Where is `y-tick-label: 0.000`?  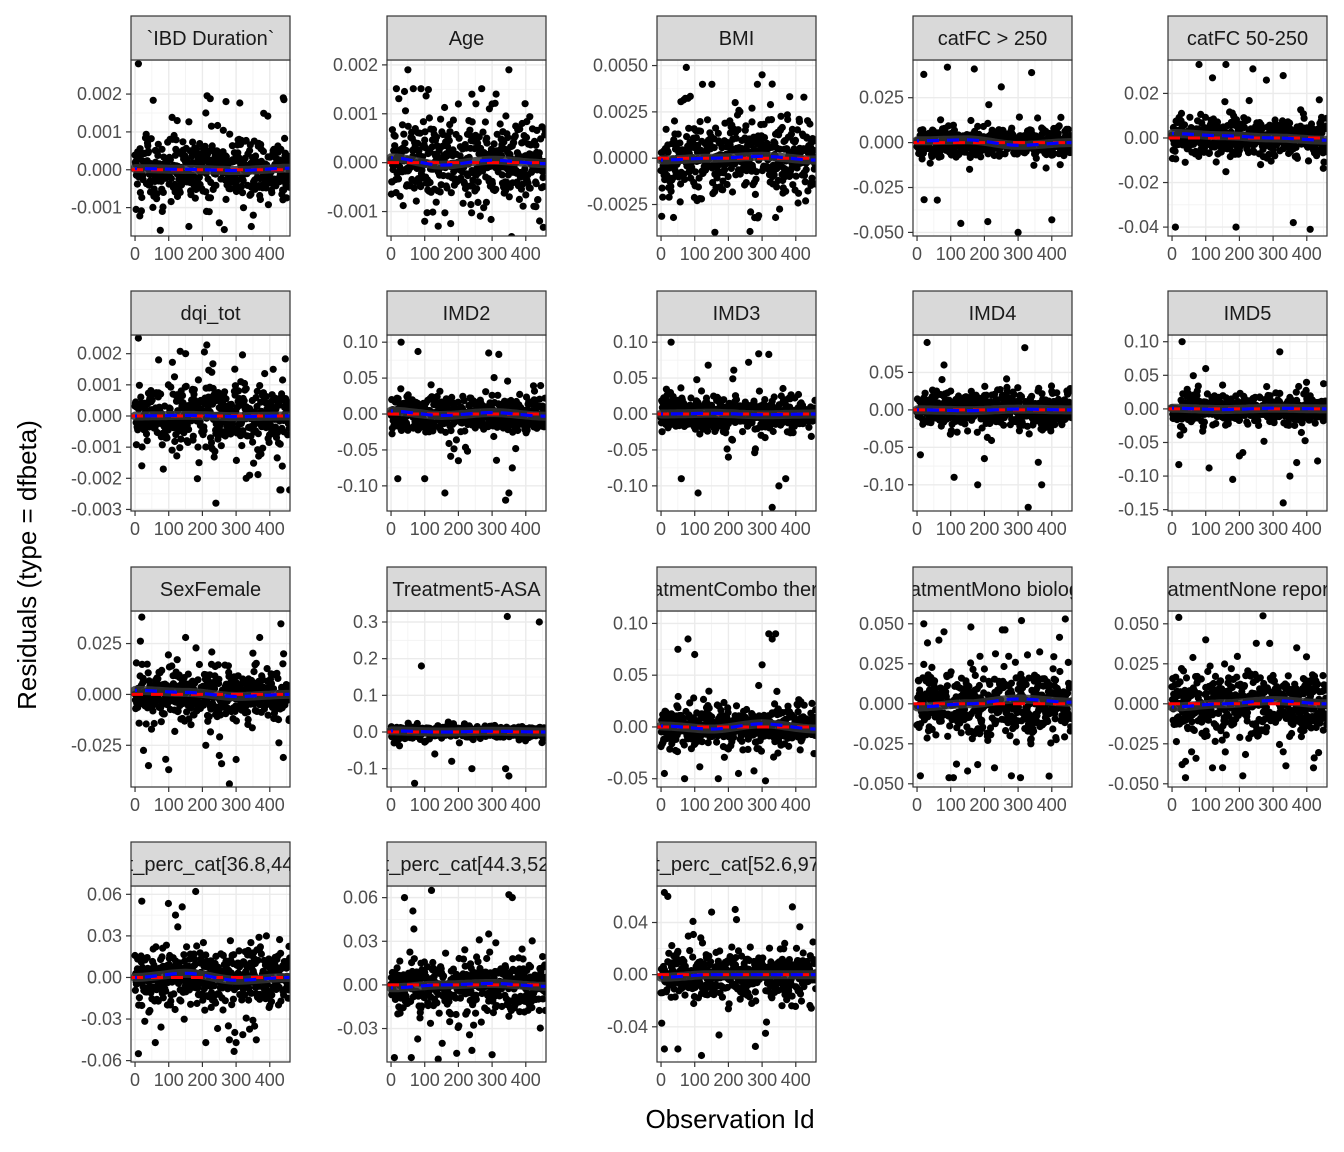 y-tick-label: 0.000 is located at coordinates (99, 416).